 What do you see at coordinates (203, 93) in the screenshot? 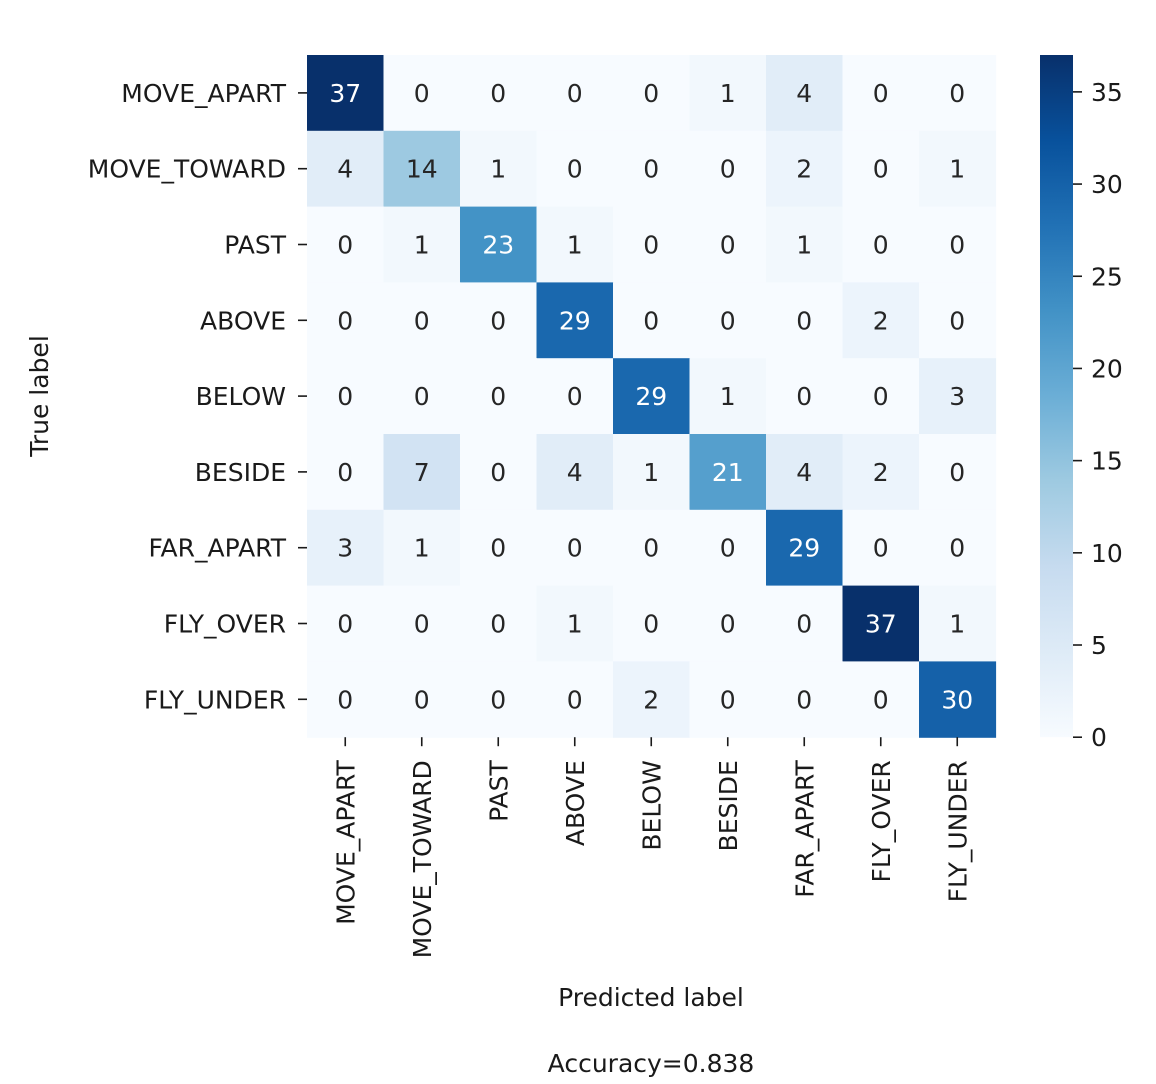
I see `y-tick-label: MOVE_APART` at bounding box center [203, 93].